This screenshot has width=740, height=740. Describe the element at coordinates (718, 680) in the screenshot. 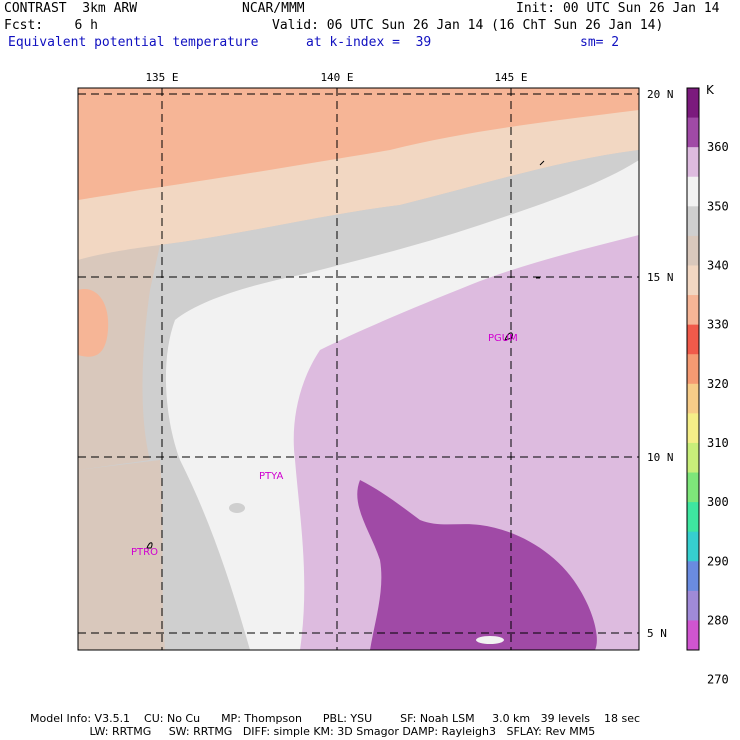

I see `colorbar-label: 270` at that location.